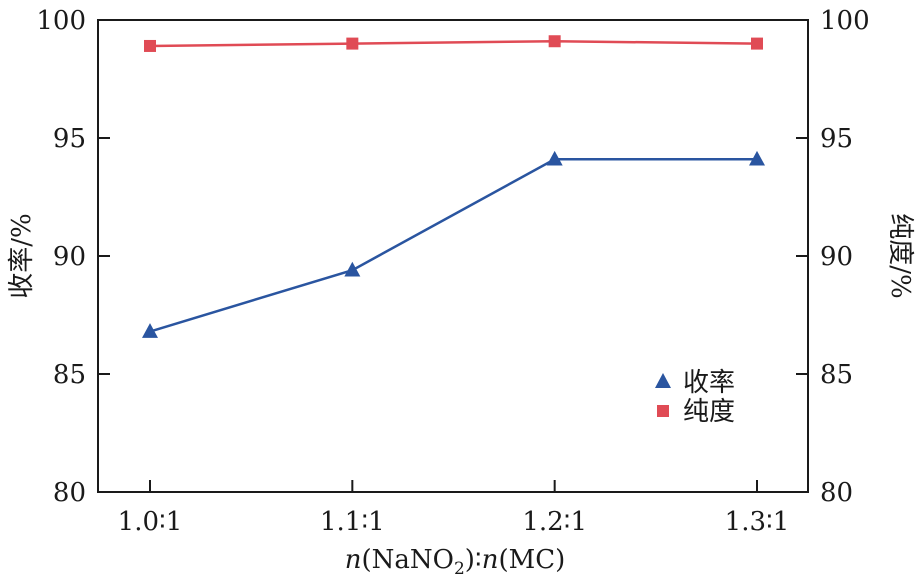 The width and height of the screenshot is (916, 580). I want to click on x-title-sub: 2, so click(459, 569).